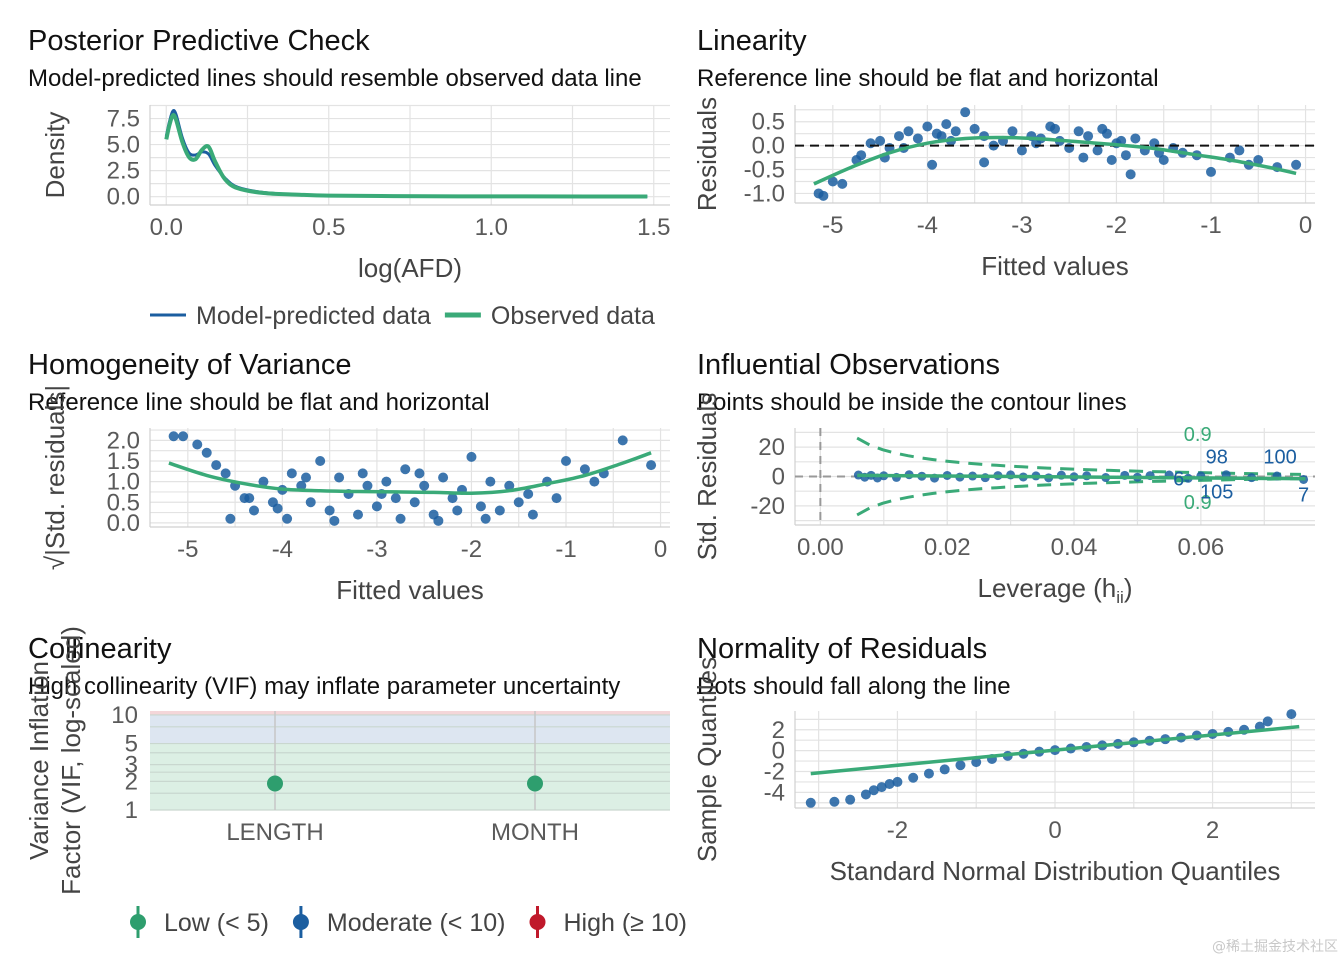 Image resolution: width=1344 pixels, height=960 pixels. I want to click on y-tick-label: 0.5, so click(768, 122).